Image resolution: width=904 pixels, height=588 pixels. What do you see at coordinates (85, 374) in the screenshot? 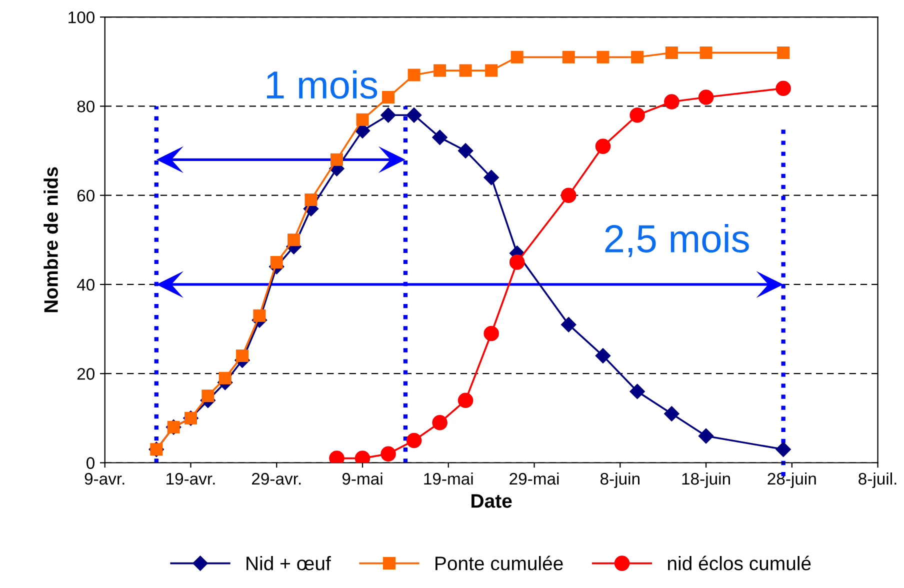
I see `y-tick-label: 20` at bounding box center [85, 374].